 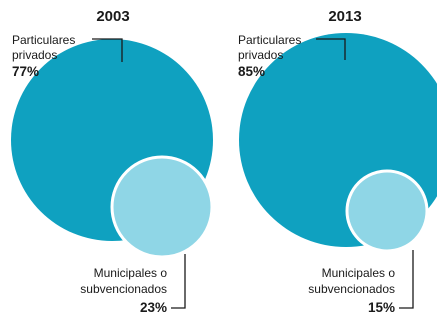 What do you see at coordinates (269, 40) in the screenshot?
I see `label-particulares-2013-line1: Particulares` at bounding box center [269, 40].